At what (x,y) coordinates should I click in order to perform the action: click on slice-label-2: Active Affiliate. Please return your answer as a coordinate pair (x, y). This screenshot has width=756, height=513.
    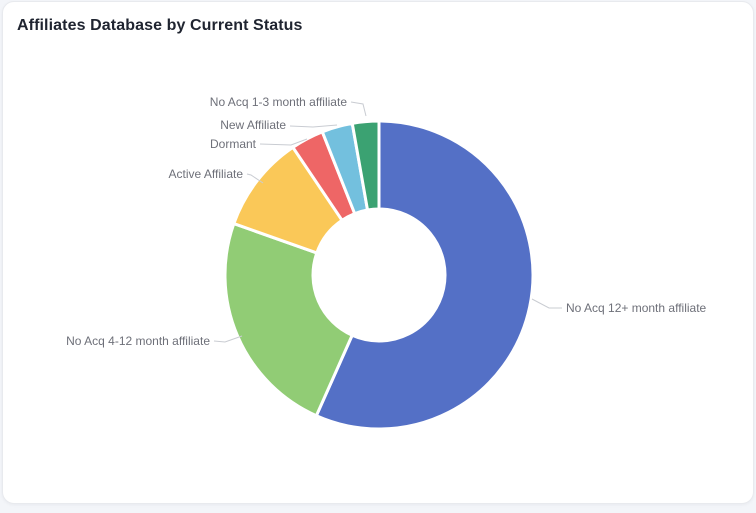
    Looking at the image, I should click on (206, 174).